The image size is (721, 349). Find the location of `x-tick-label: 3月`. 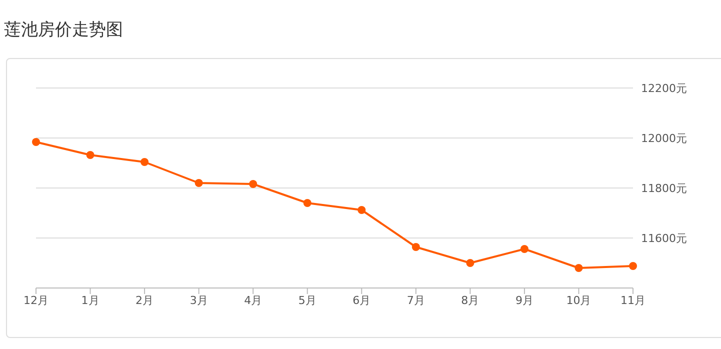

x-tick-label: 3月 is located at coordinates (199, 300).